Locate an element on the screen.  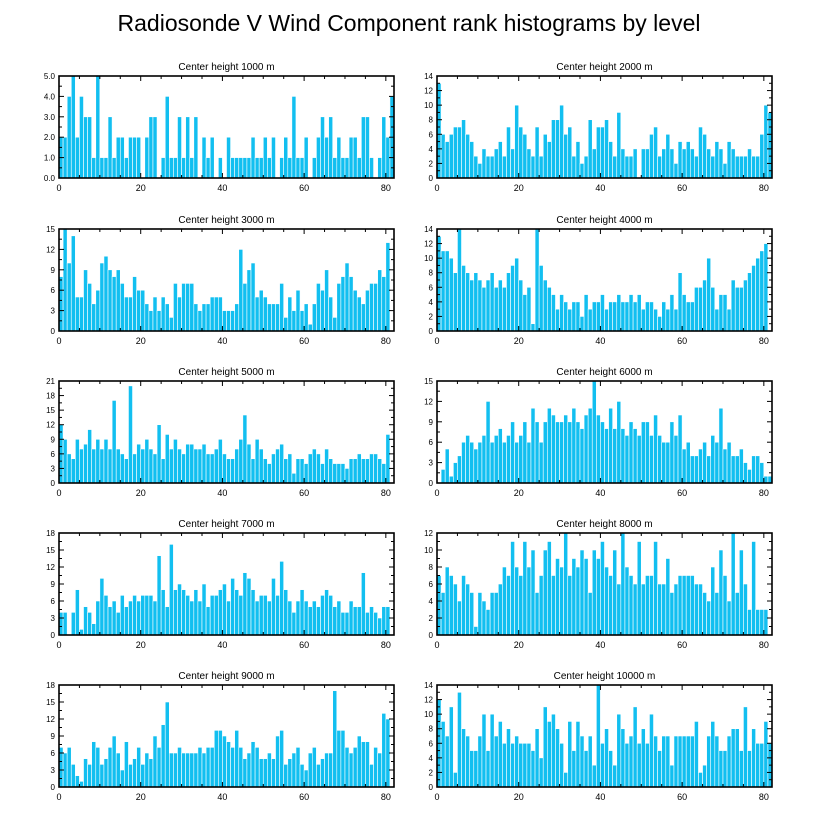
y-tick-label: 5.0 is located at coordinates (50, 76).